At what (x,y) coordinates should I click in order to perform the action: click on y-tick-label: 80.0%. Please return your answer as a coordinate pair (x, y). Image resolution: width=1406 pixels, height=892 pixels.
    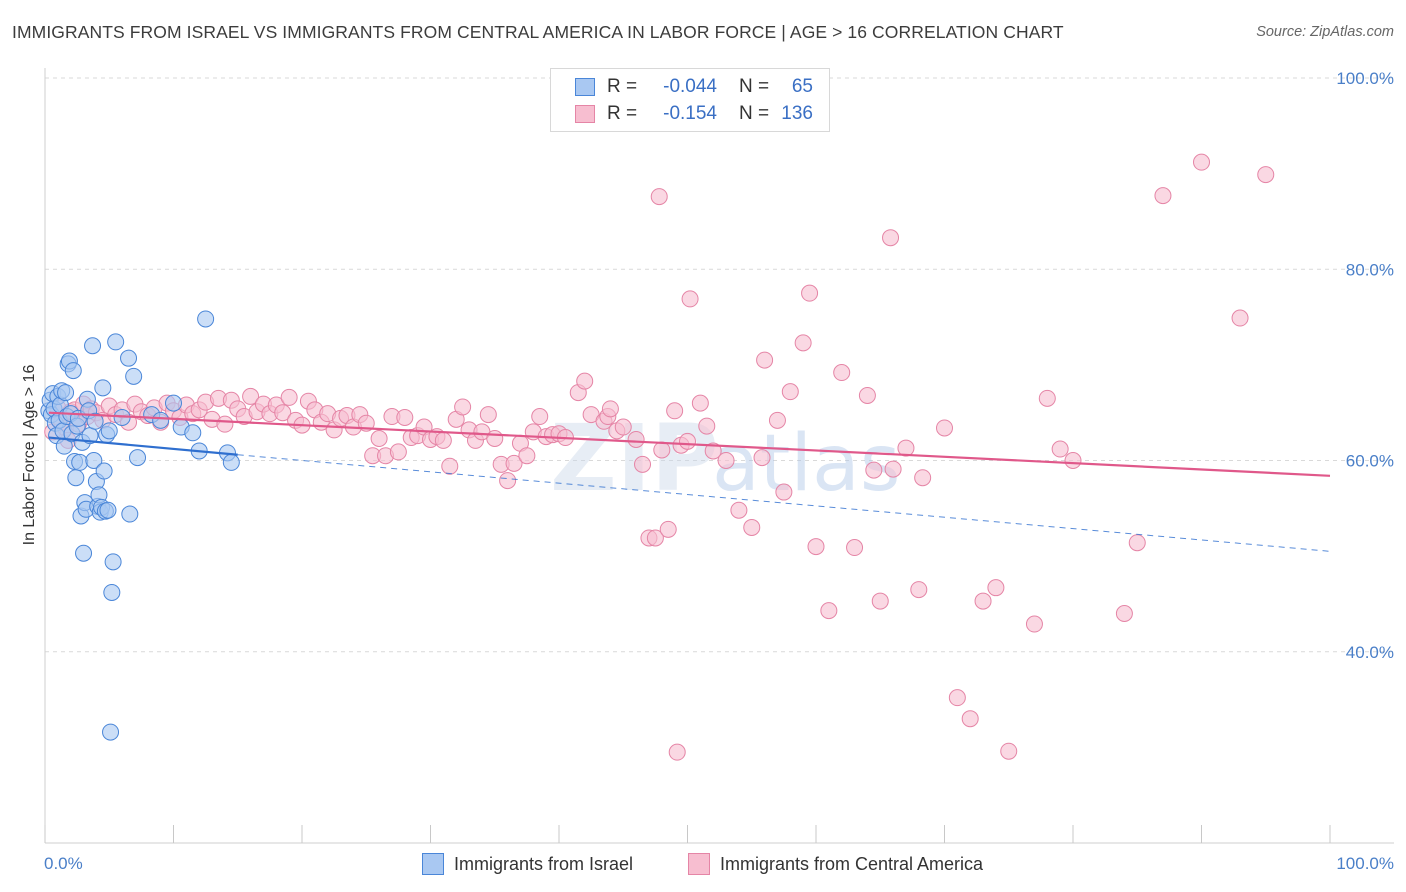
    Looking at the image, I should click on (1370, 269).